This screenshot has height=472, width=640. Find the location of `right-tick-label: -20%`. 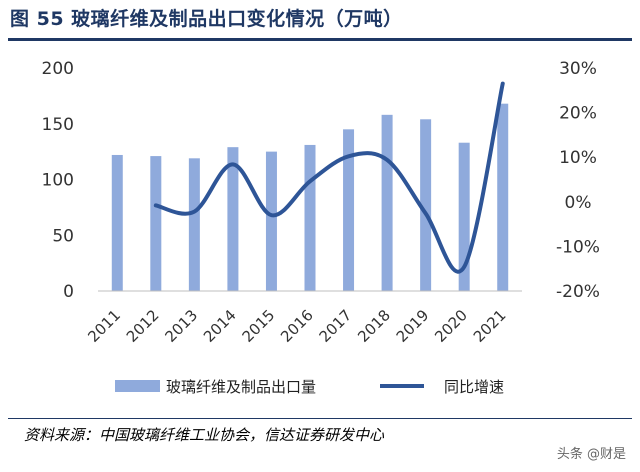

right-tick-label: -20% is located at coordinates (578, 292).